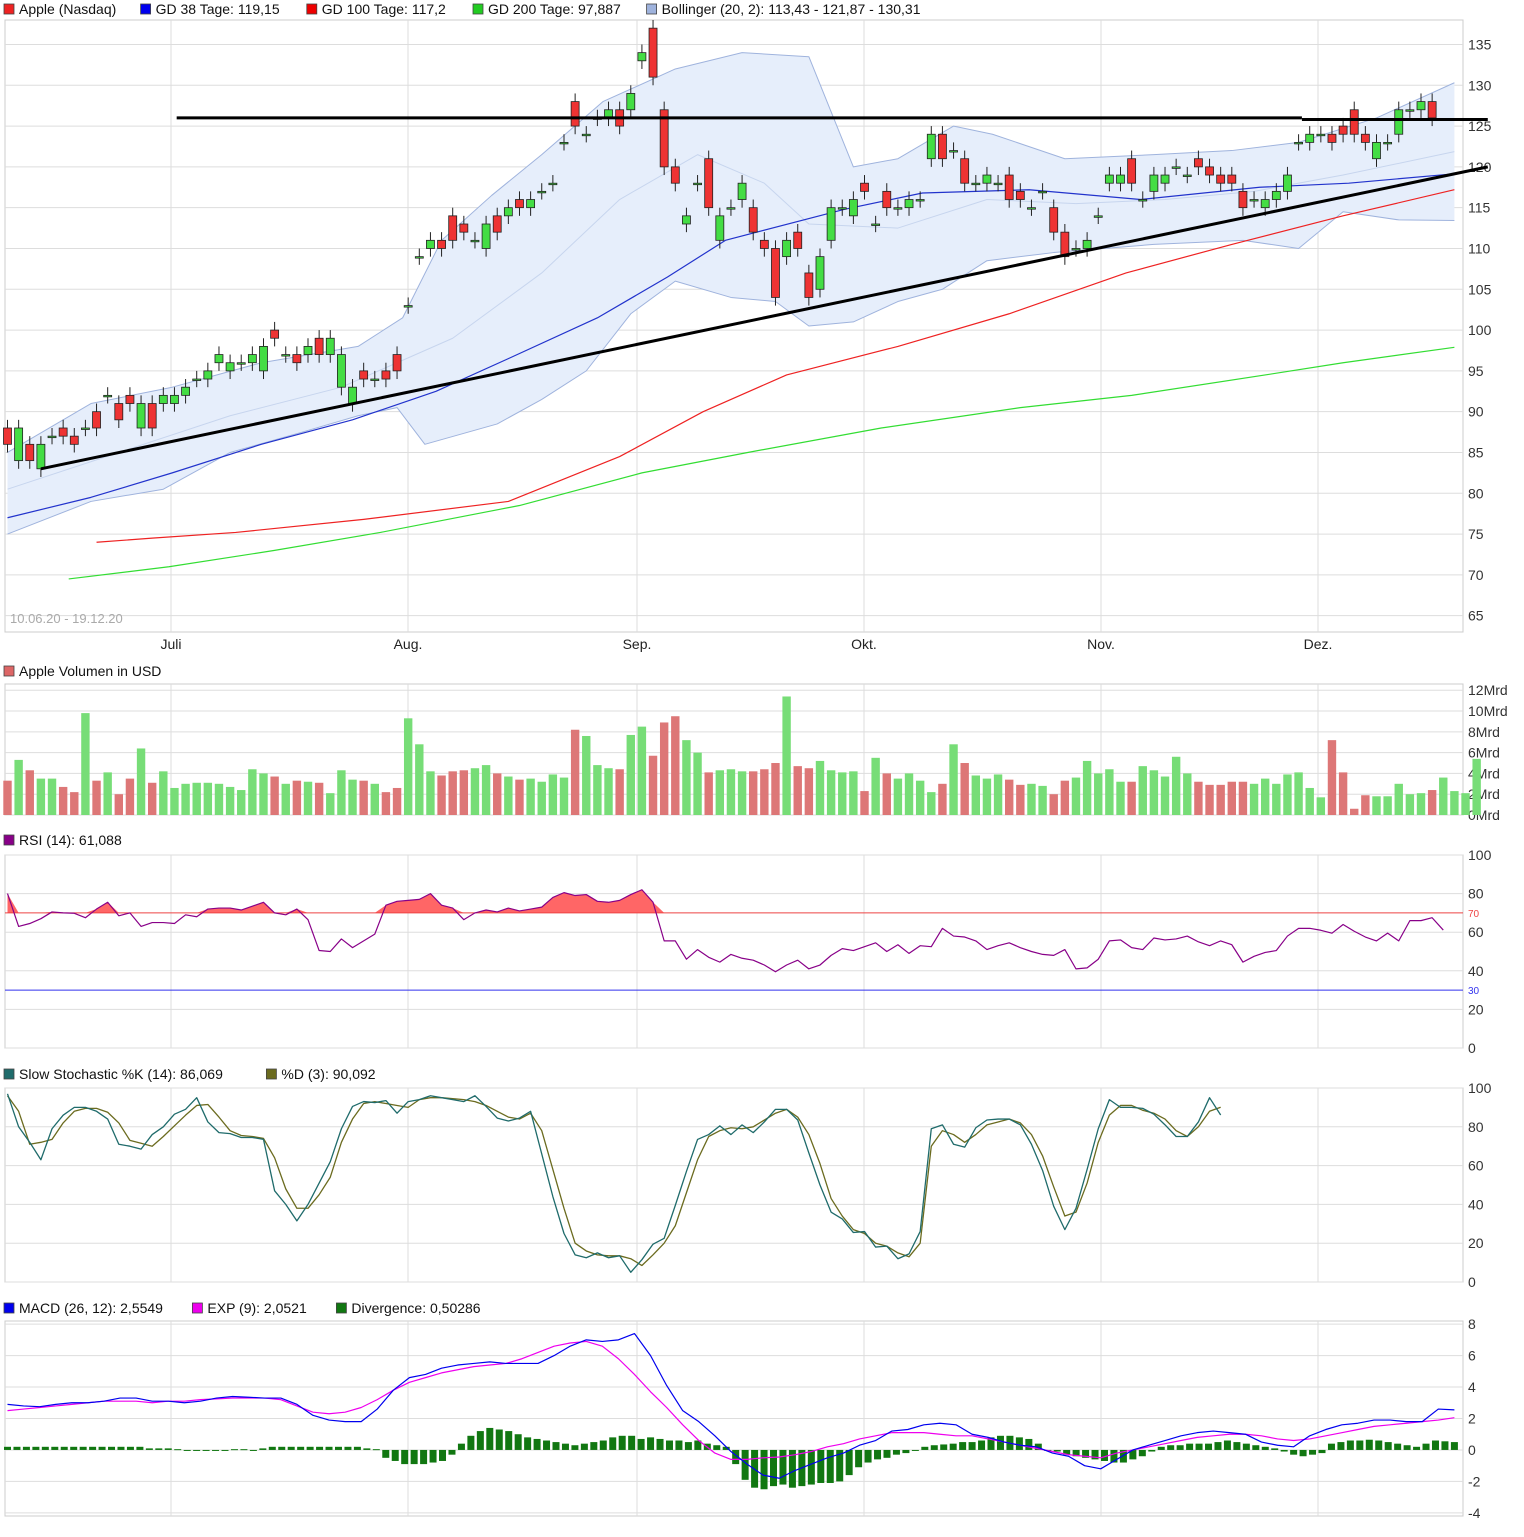  Describe the element at coordinates (67, 9) in the screenshot. I see `price-legend-instrument: Apple (Nasdaq)` at that location.